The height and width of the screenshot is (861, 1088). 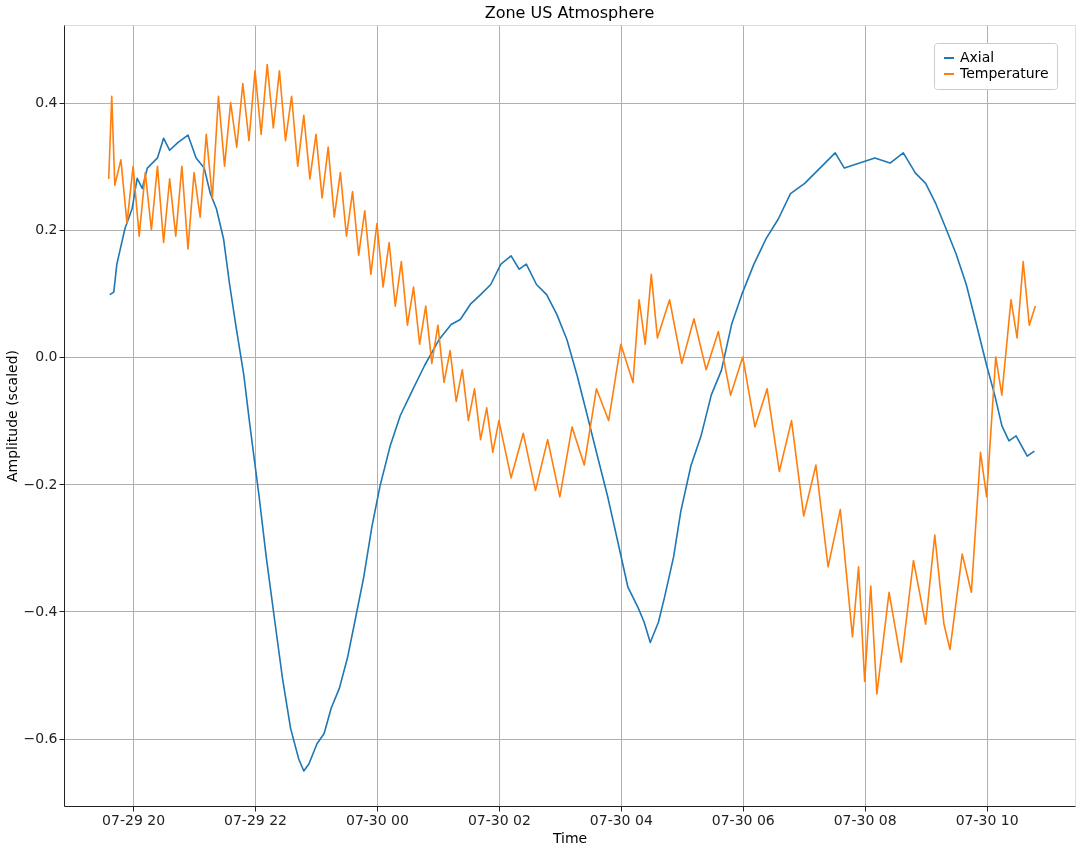 I want to click on x-tick-label: 07-30 04, so click(x=621, y=819).